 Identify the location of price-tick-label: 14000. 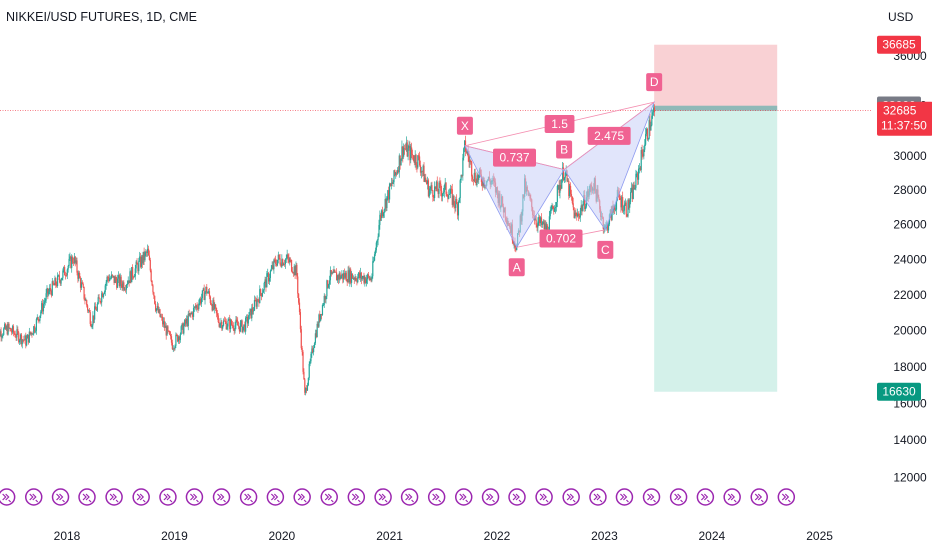
(910, 440).